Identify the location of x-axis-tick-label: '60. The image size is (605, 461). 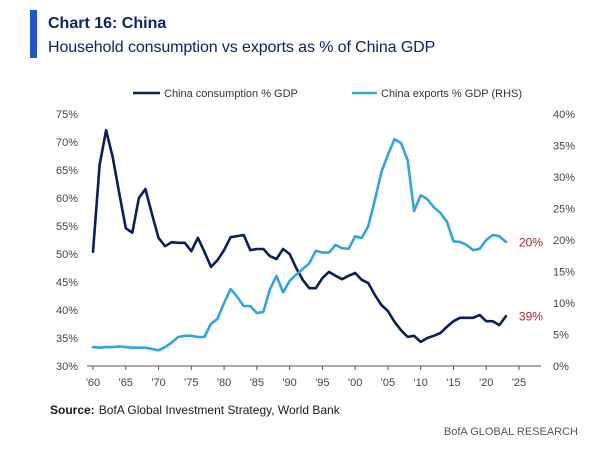
(93, 383).